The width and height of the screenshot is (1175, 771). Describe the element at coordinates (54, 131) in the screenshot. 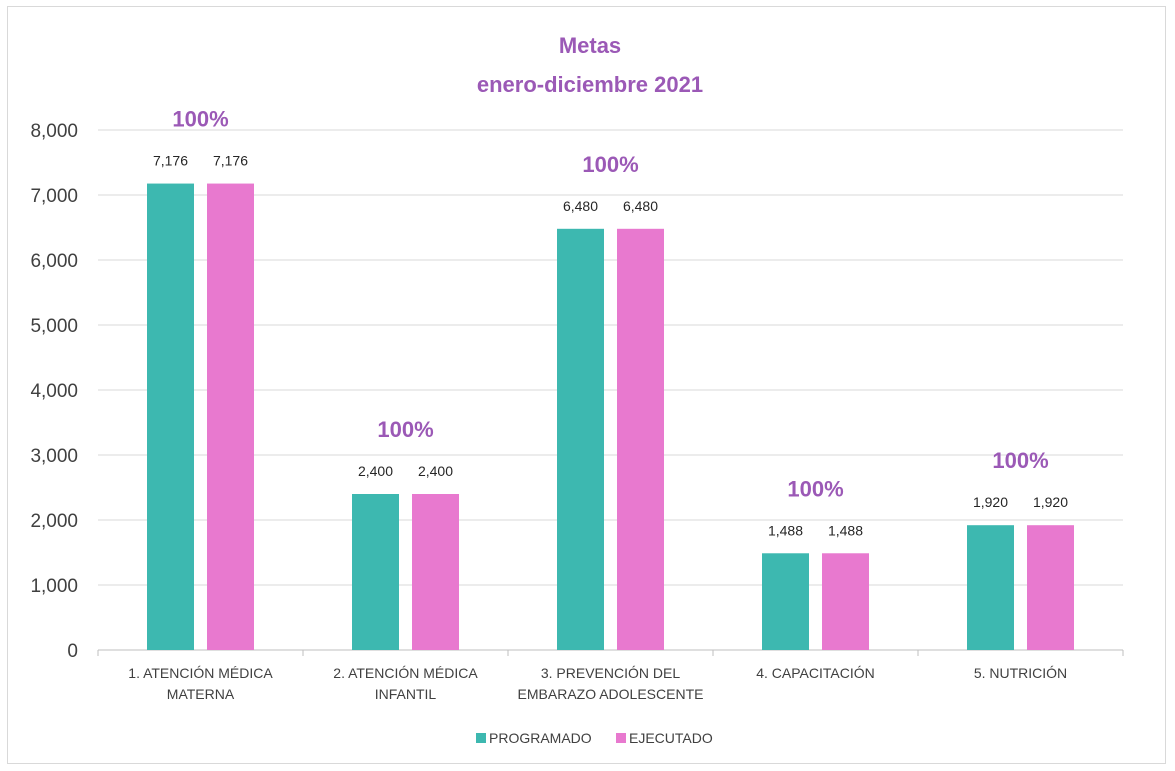

I see `y-tick-label: 8,000` at that location.